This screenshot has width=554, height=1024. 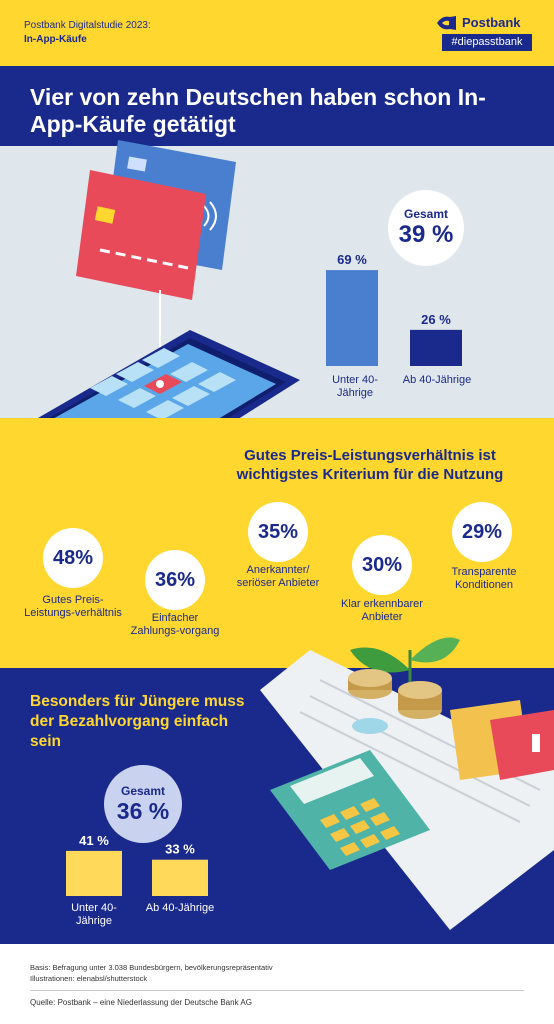 I want to click on gesamt-circle-1: Gesamt 39 %, so click(x=426, y=228).